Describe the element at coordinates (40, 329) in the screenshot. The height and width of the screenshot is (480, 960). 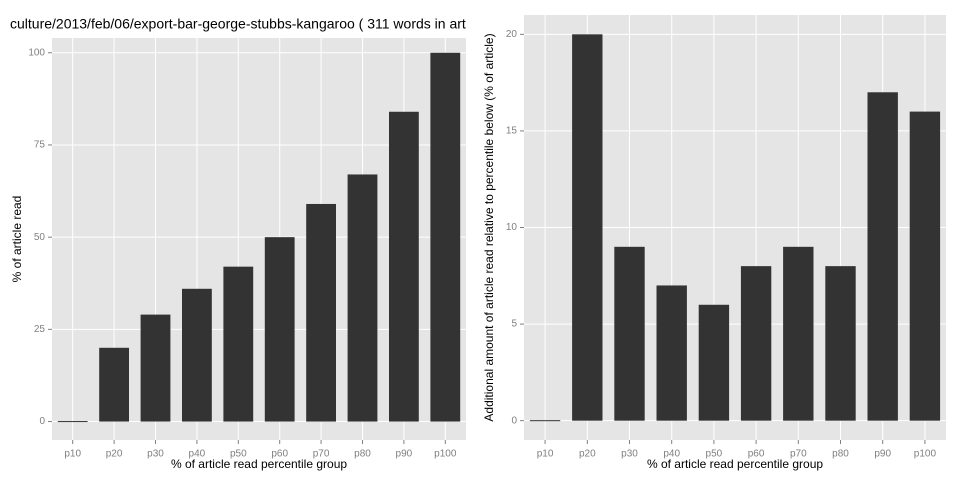
I see `y-tick-label: 25` at that location.